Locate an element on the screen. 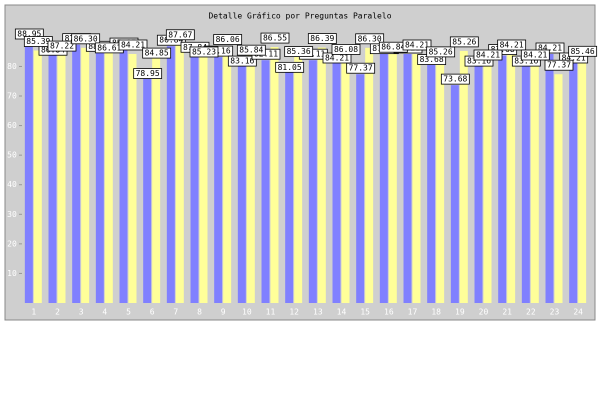  x-tick-label: 14 is located at coordinates (342, 312).